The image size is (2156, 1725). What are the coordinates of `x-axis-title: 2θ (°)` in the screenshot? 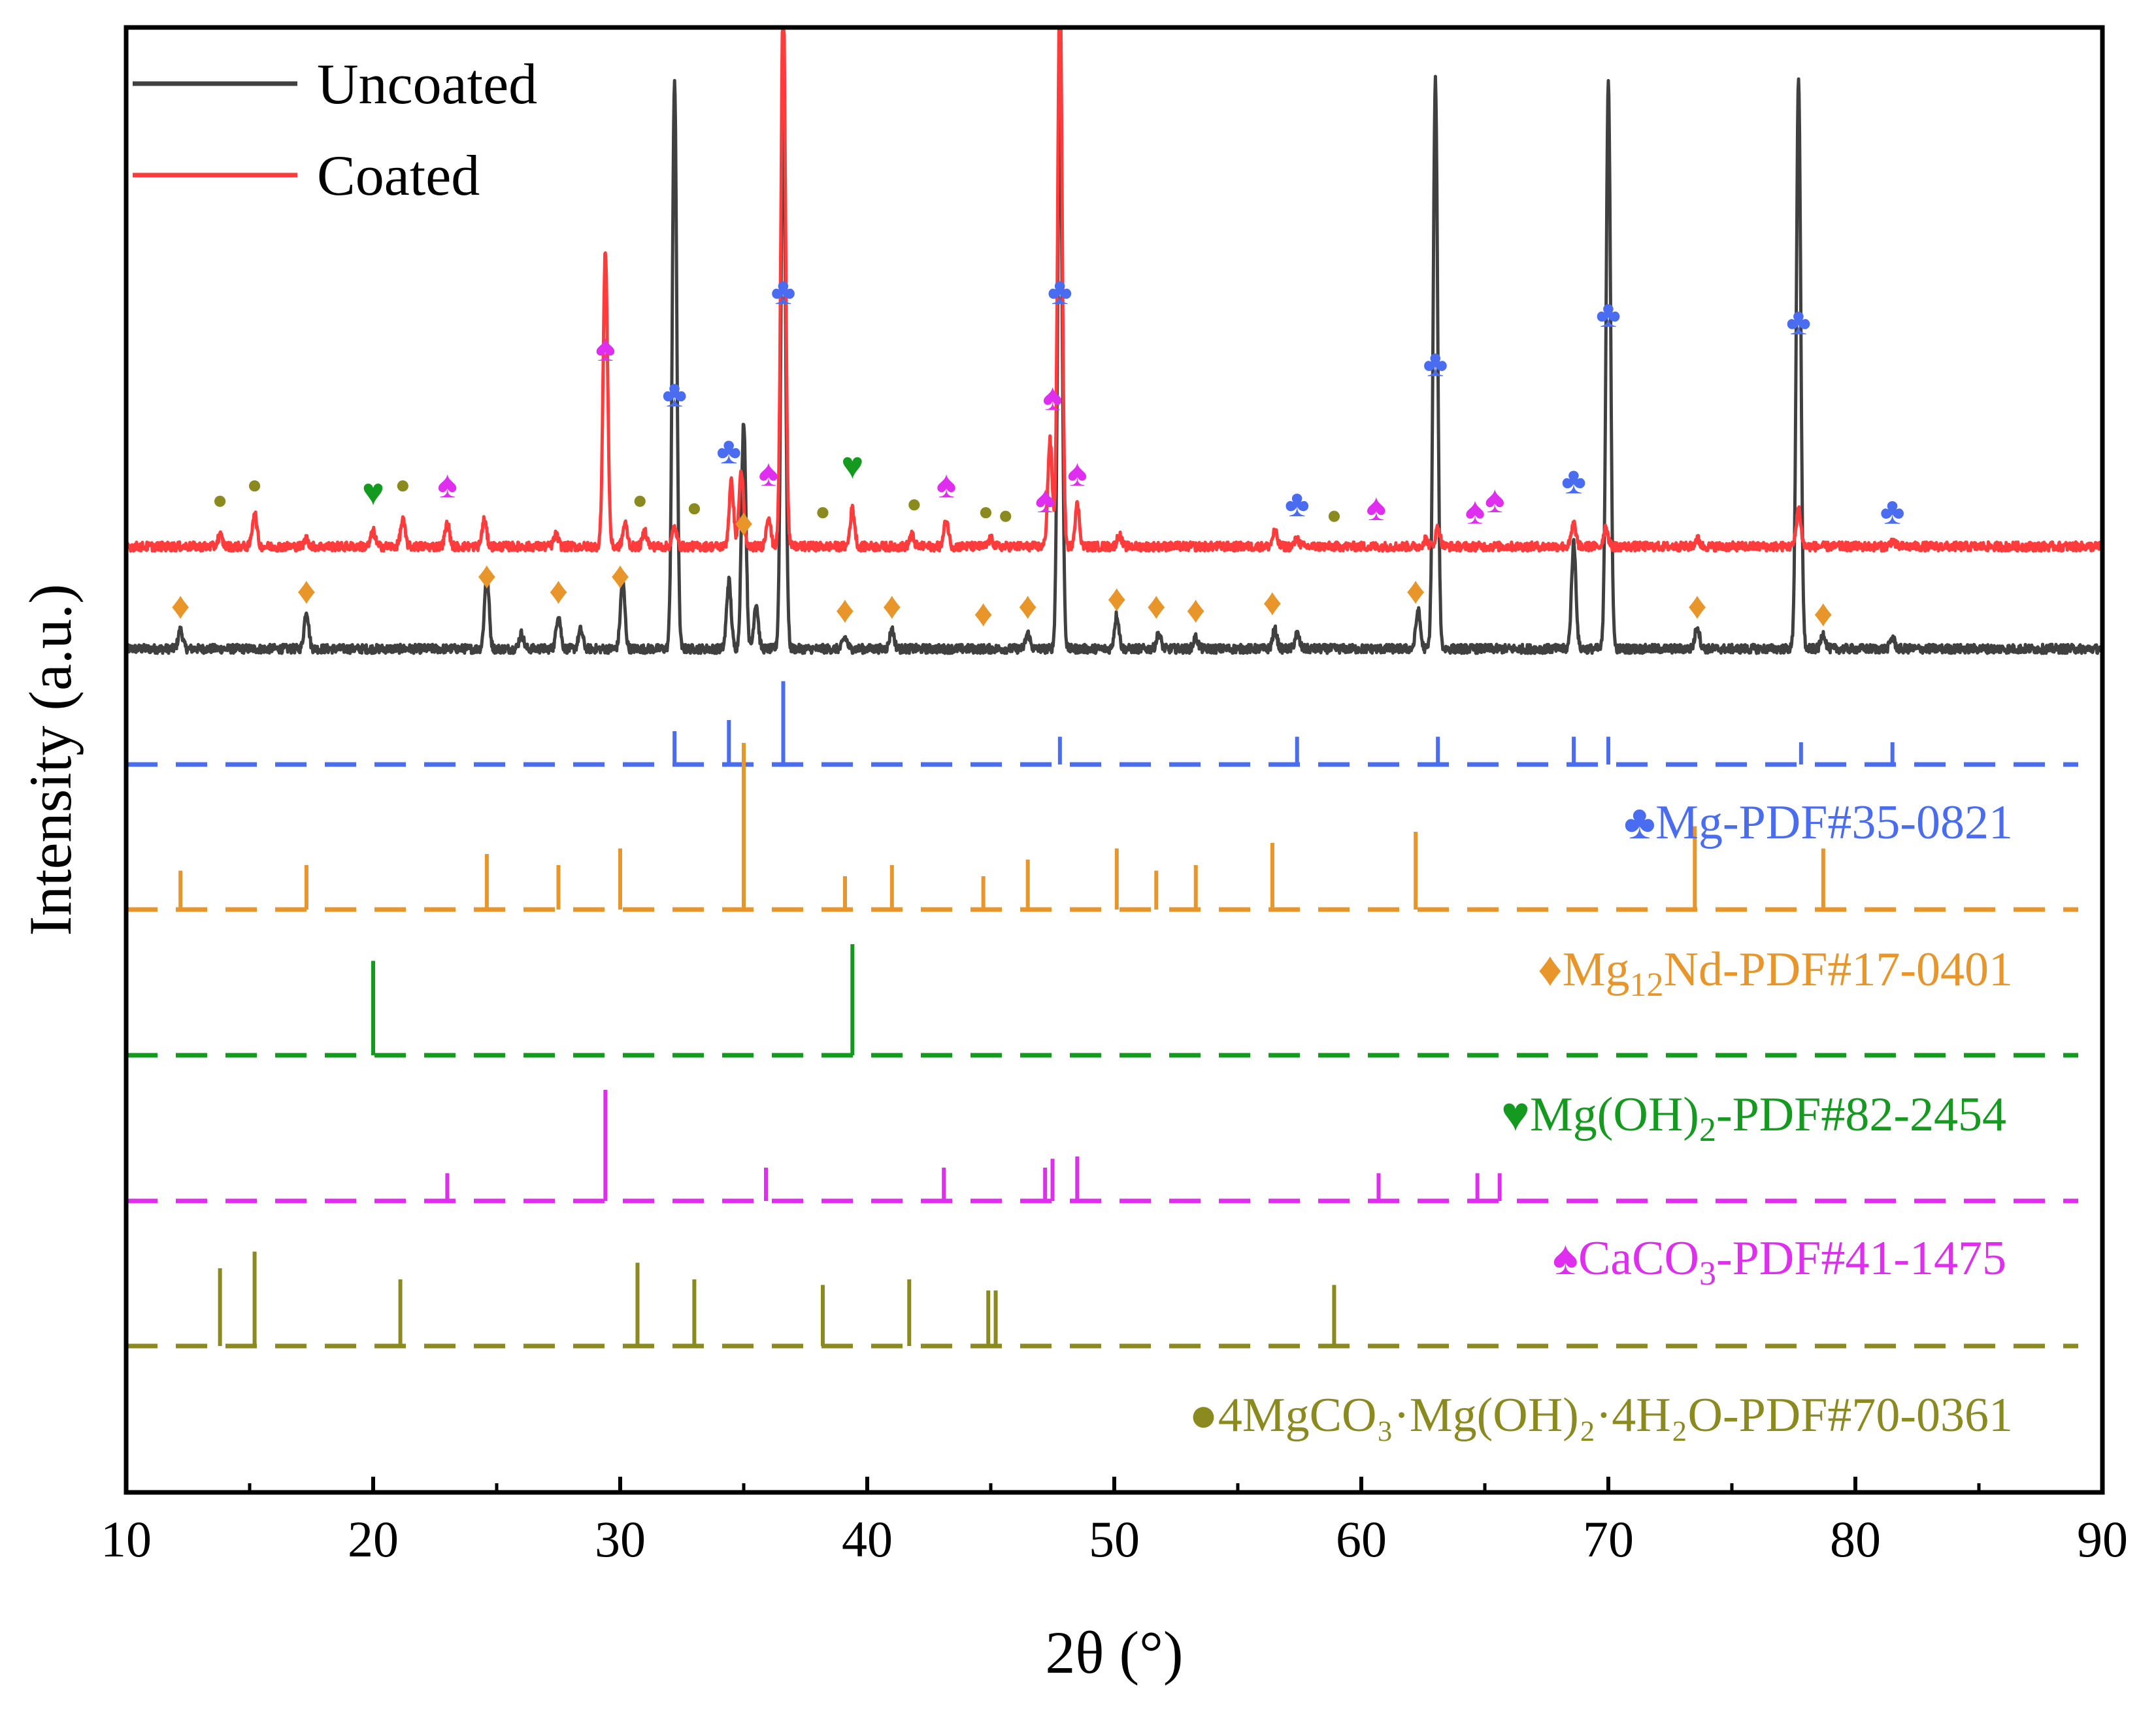 It's located at (1114, 1652).